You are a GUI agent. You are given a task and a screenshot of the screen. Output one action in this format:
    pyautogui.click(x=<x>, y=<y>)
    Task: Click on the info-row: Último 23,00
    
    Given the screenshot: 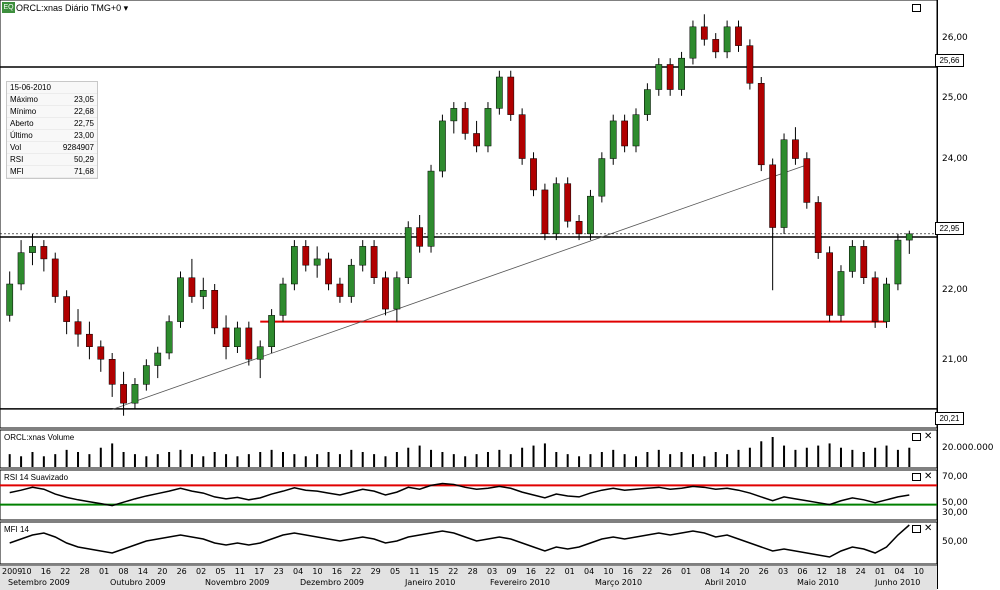 What is the action you would take?
    pyautogui.click(x=52, y=136)
    